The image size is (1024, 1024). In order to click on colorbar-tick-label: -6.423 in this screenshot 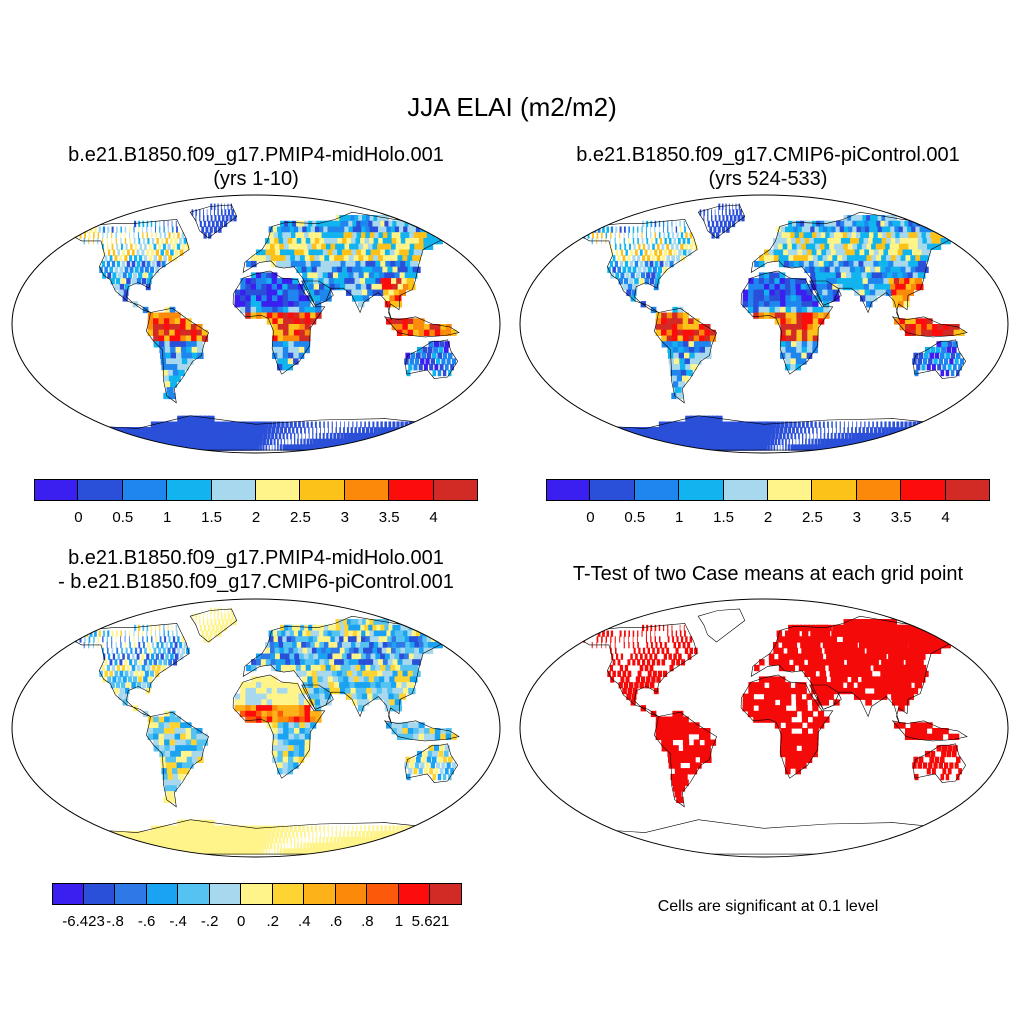, I will do `click(83, 921)`.